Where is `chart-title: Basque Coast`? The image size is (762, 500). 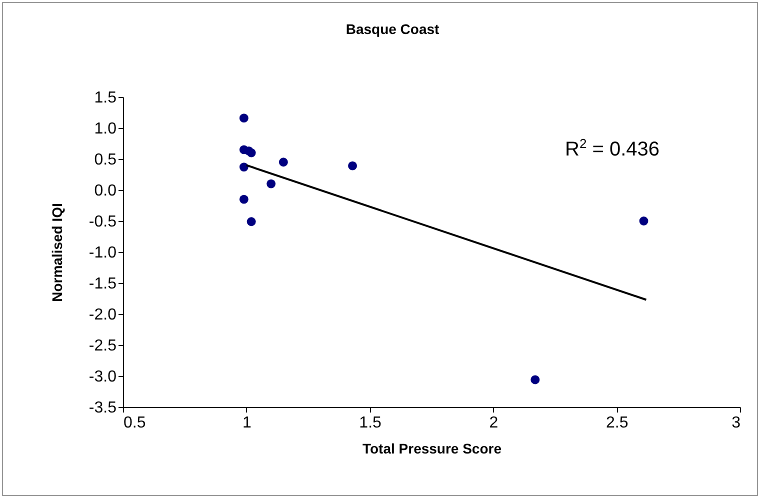 chart-title: Basque Coast is located at coordinates (393, 29).